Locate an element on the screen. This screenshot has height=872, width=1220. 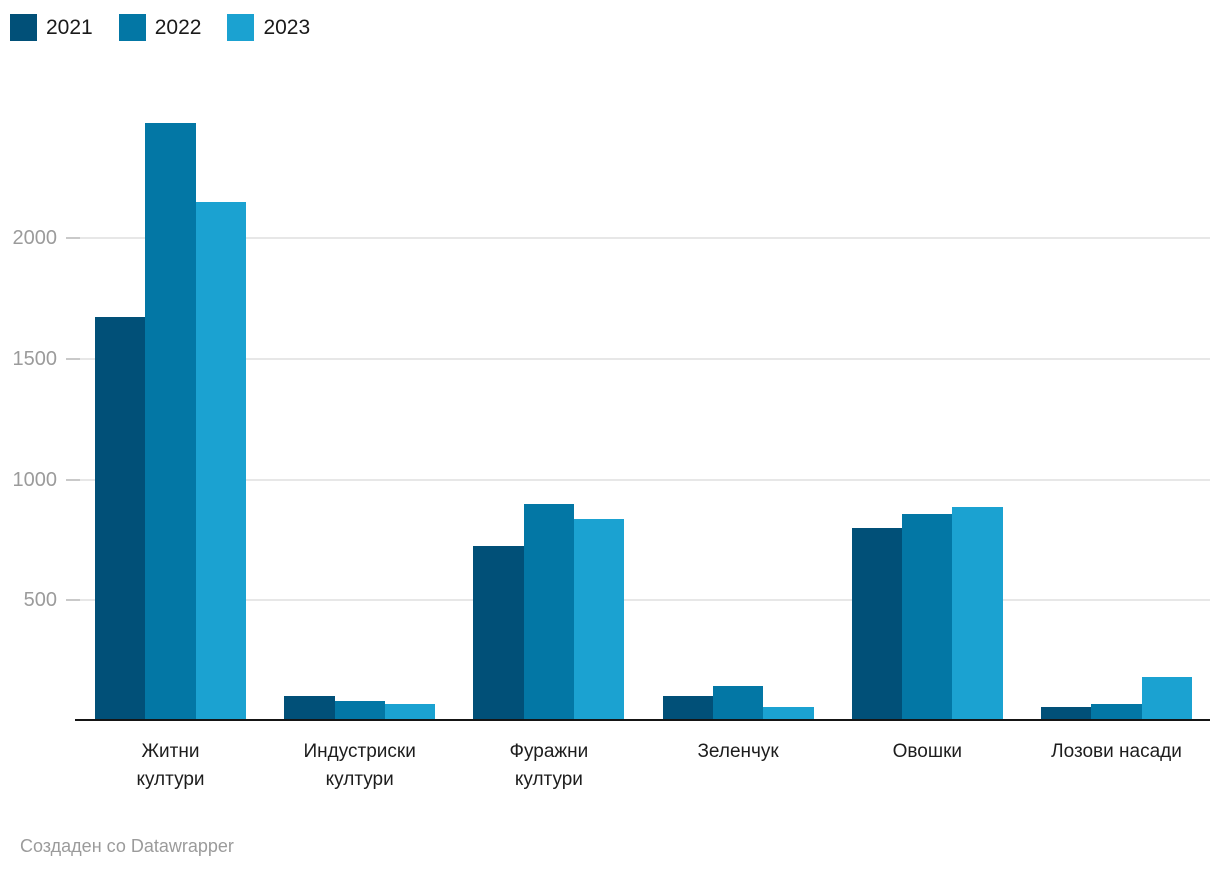
x-axis-category-label: Фуражни култури is located at coordinates (549, 765).